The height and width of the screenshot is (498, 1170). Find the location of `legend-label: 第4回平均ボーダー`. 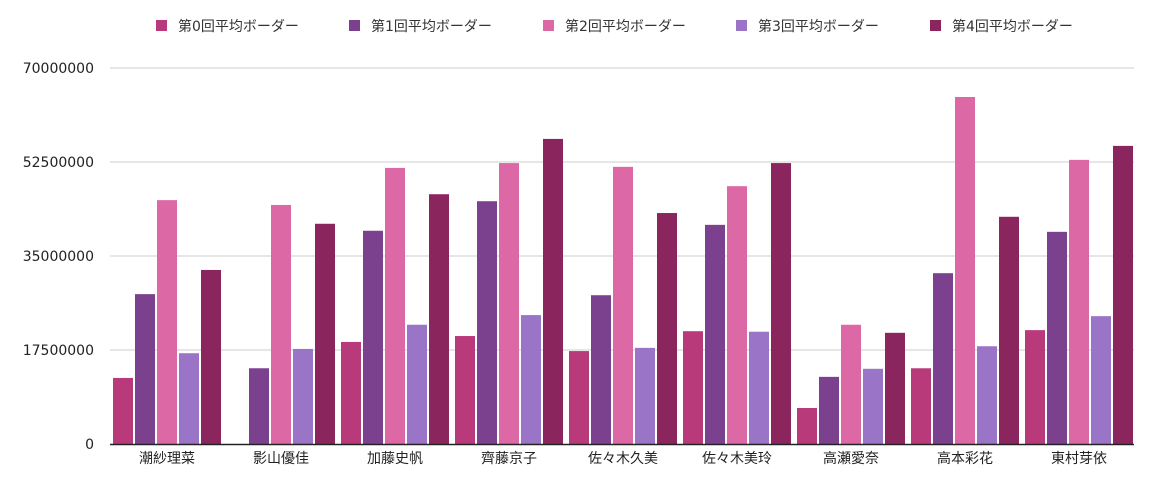

legend-label: 第4回平均ボーダー is located at coordinates (1012, 26).